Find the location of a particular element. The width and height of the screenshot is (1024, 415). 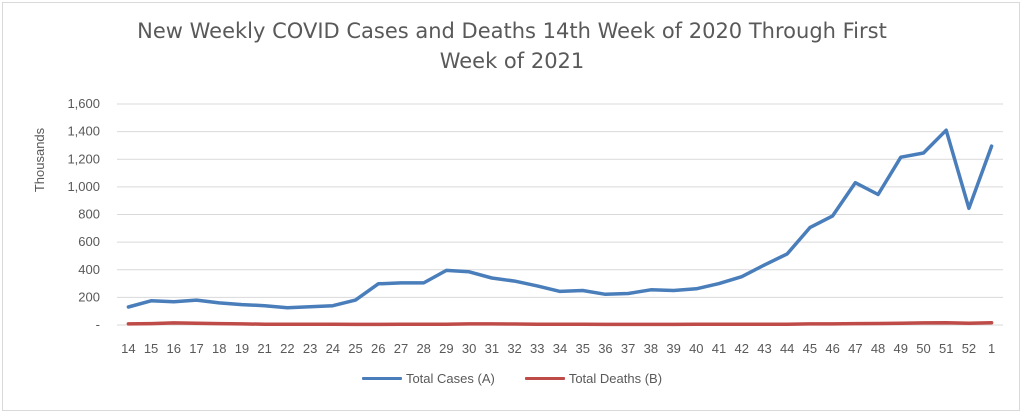

legend-label-cases: Total Cases (A) is located at coordinates (450, 378).